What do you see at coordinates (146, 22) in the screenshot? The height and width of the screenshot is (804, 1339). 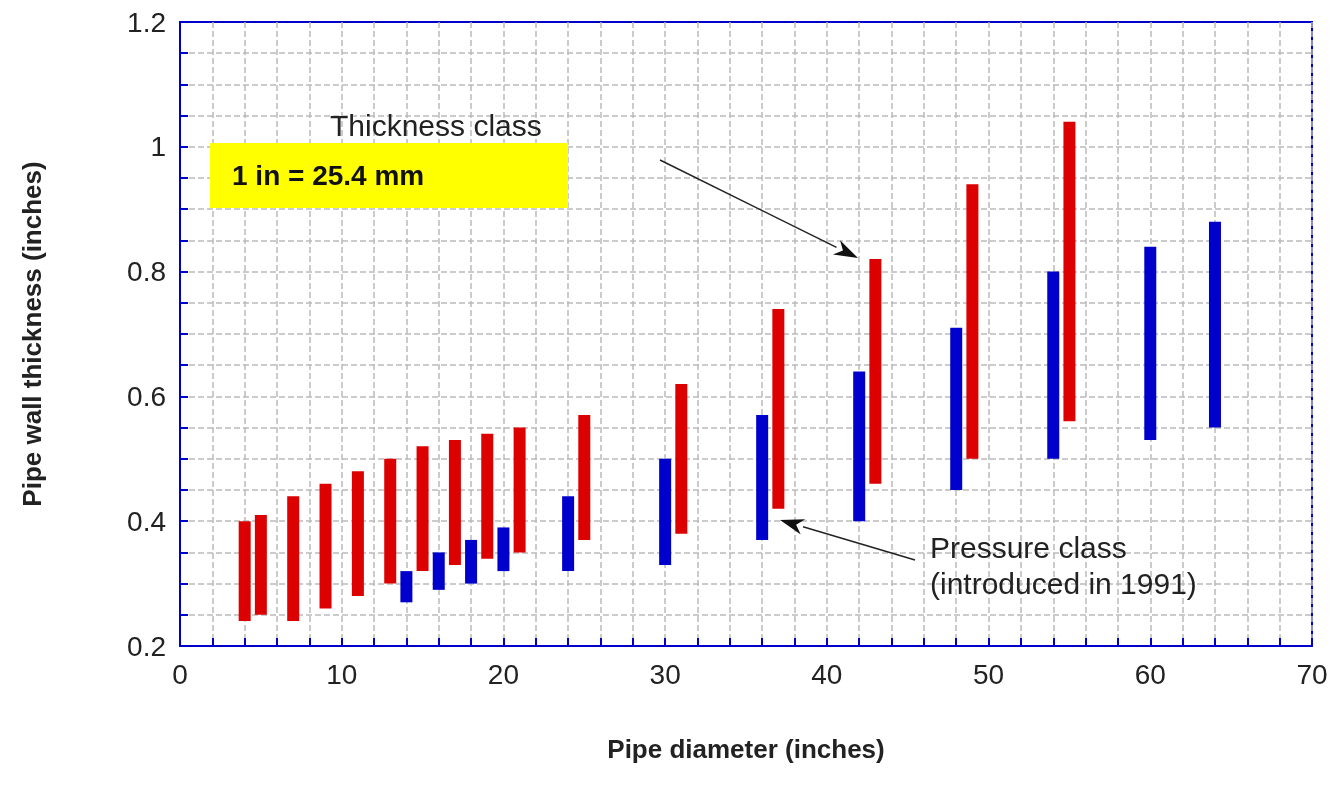 I see `y-tick-label: 1.2` at bounding box center [146, 22].